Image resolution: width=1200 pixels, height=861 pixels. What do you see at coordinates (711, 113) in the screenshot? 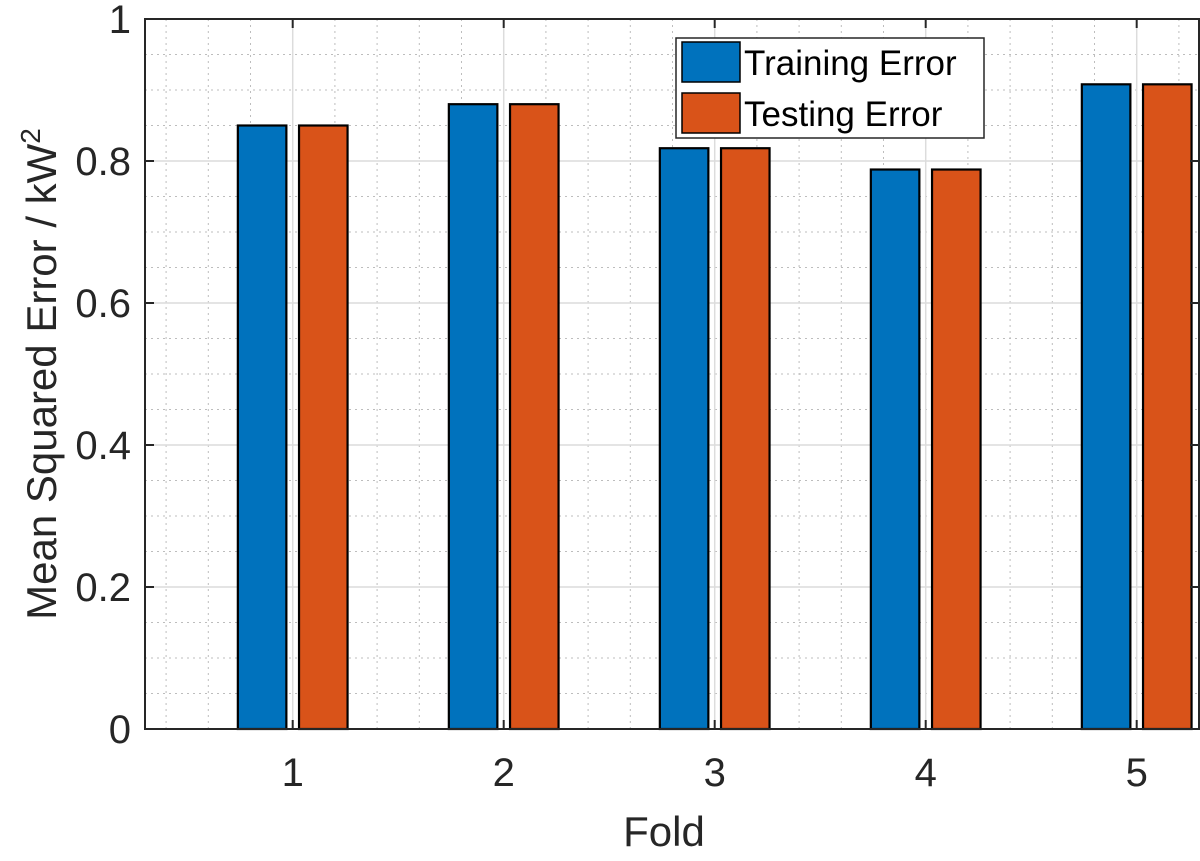
I see `legend-swatch-testing` at bounding box center [711, 113].